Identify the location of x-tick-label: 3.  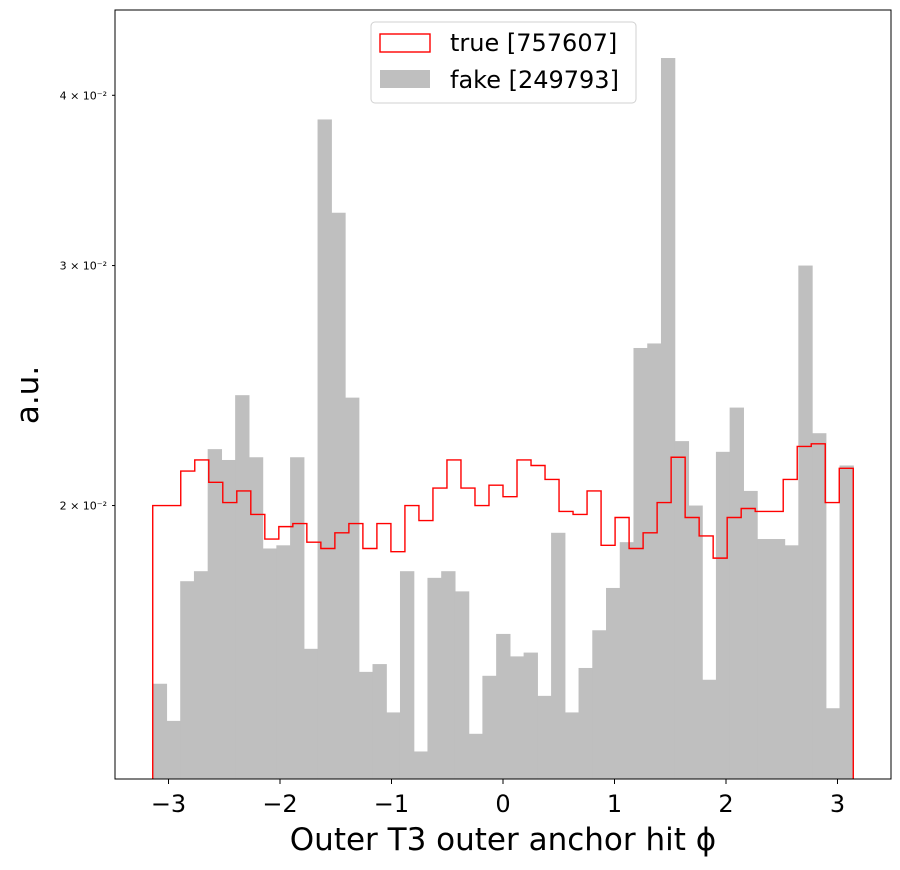
(837, 804).